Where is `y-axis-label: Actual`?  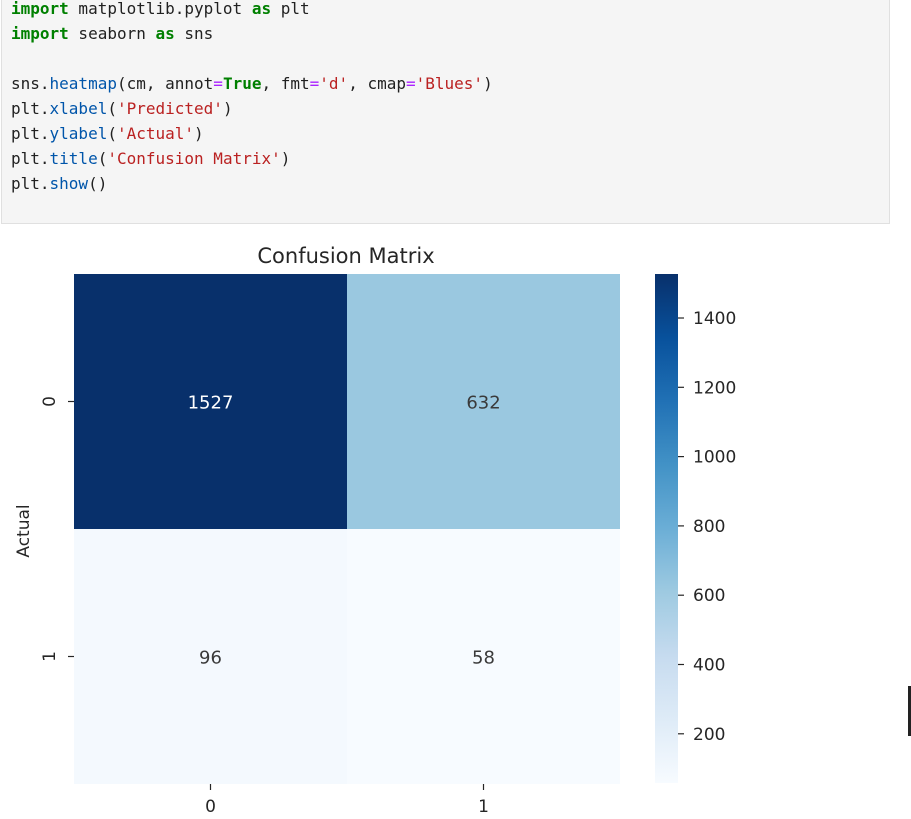 y-axis-label: Actual is located at coordinates (24, 530).